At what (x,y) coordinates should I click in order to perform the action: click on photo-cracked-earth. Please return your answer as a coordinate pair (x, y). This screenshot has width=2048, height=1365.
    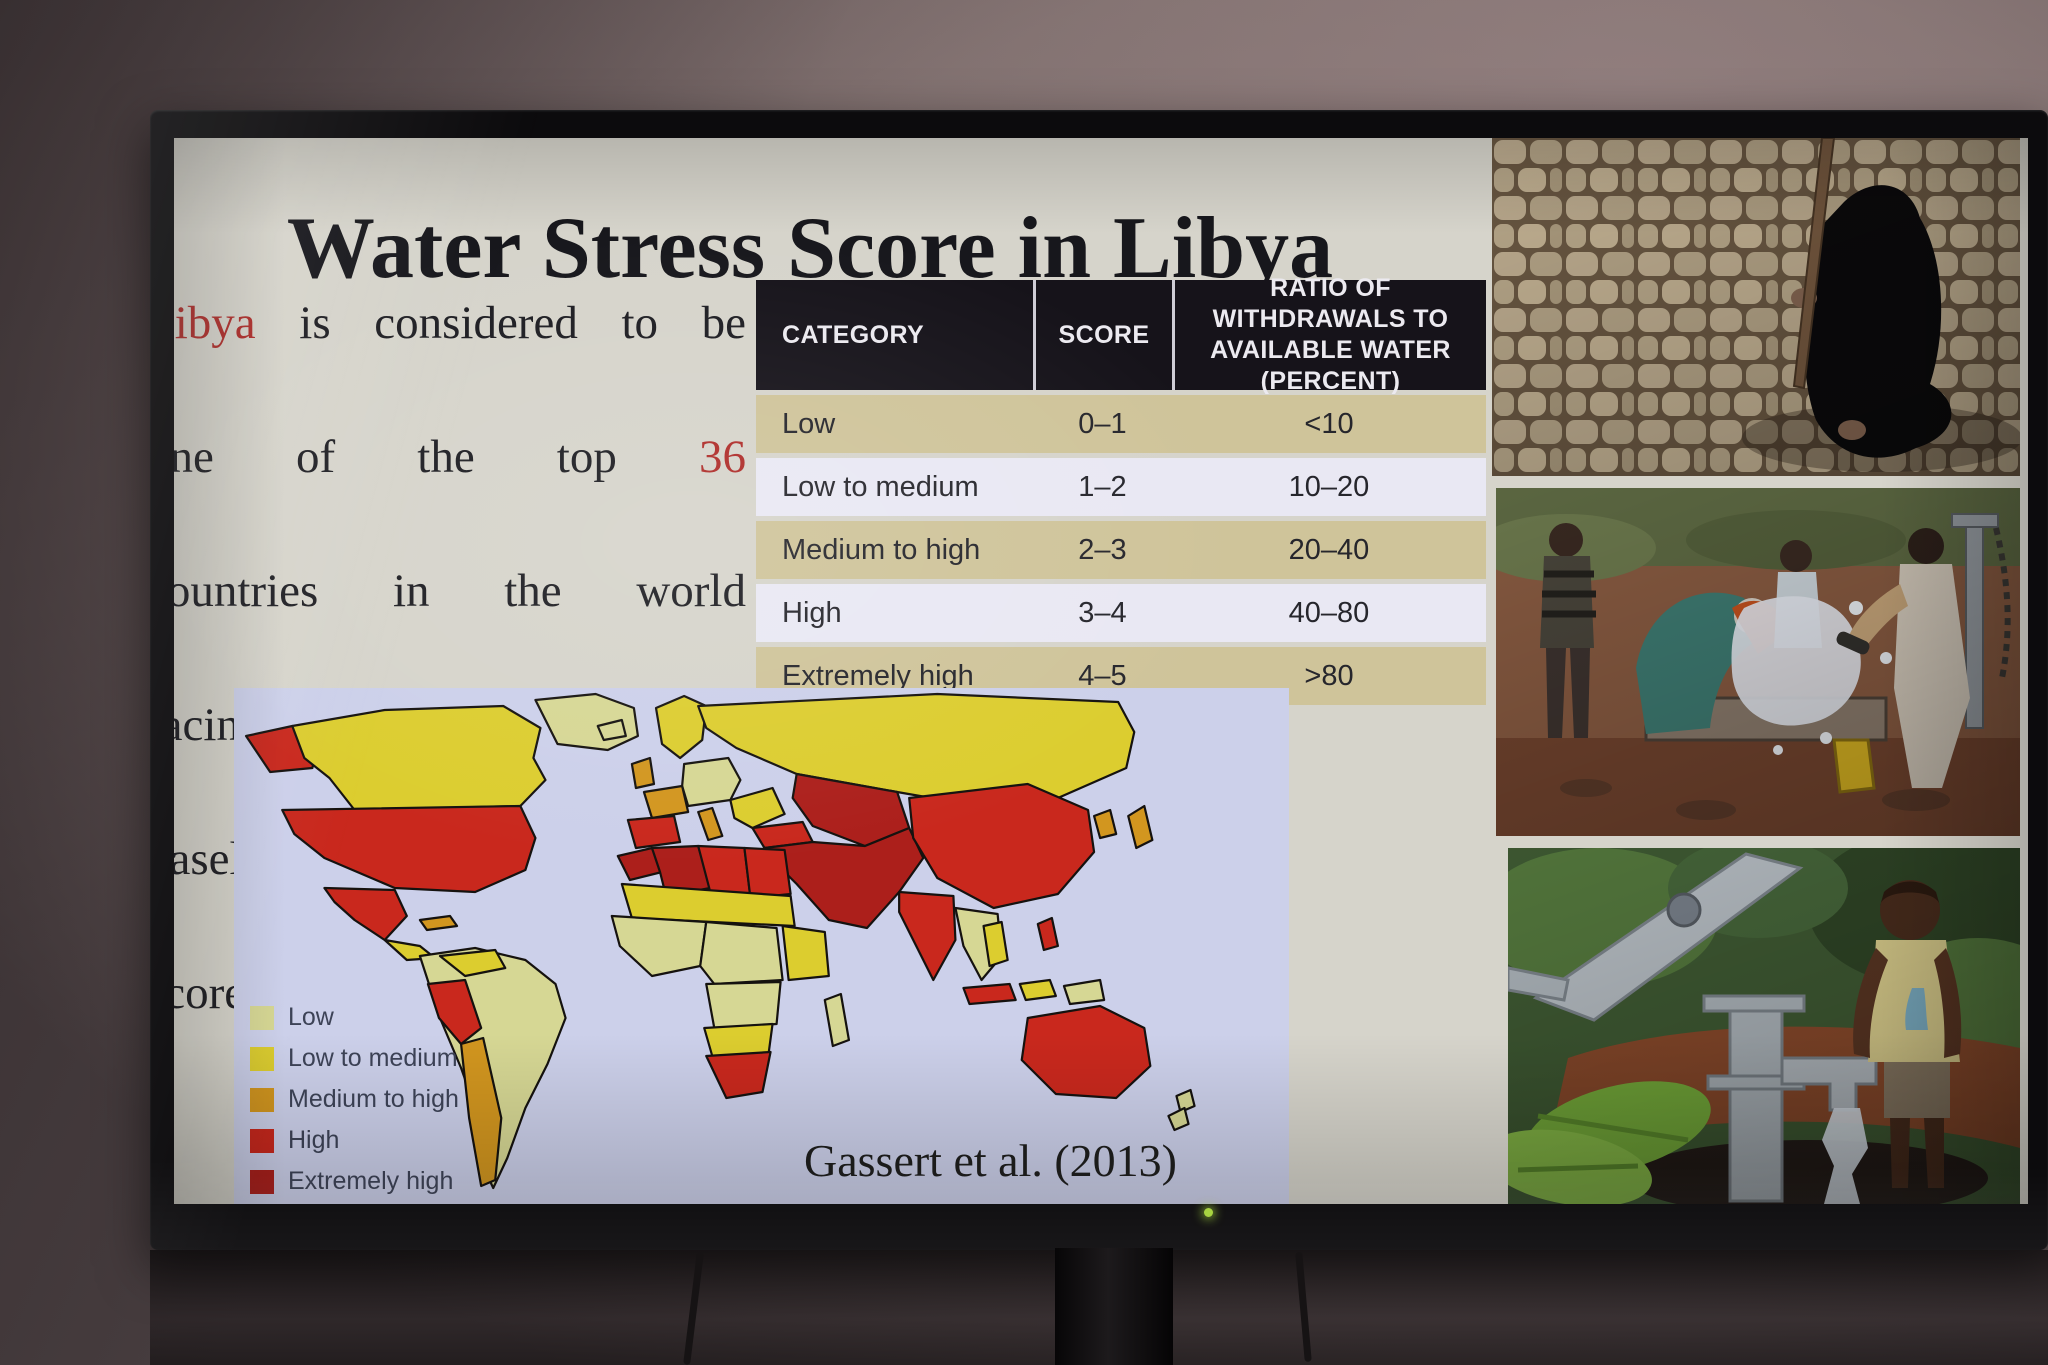
    Looking at the image, I should click on (1756, 307).